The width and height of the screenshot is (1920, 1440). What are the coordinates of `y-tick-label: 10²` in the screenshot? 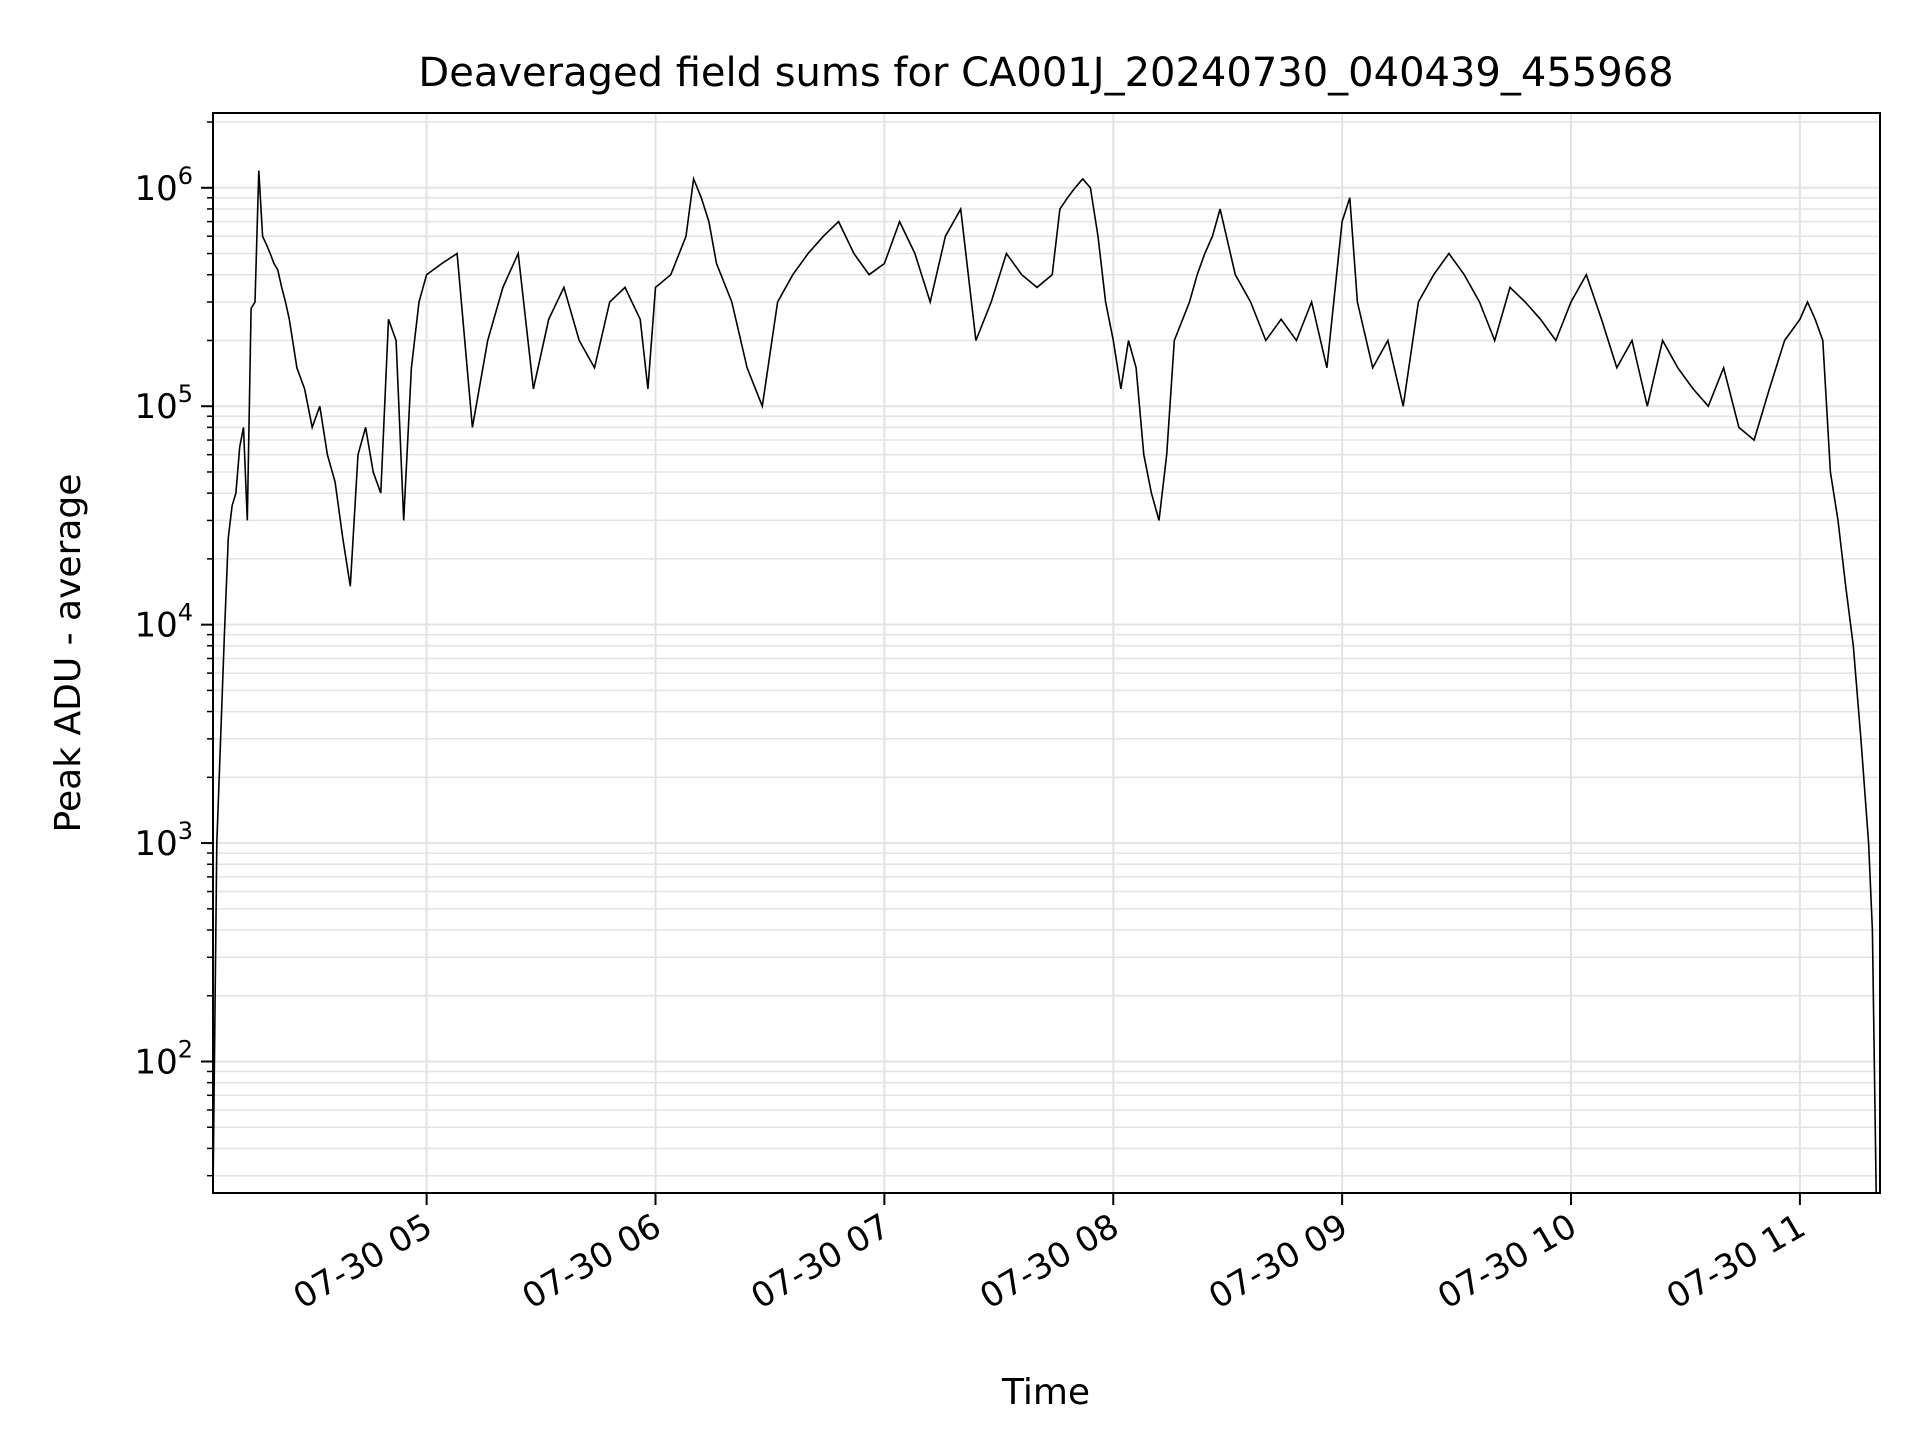 It's located at (163, 1058).